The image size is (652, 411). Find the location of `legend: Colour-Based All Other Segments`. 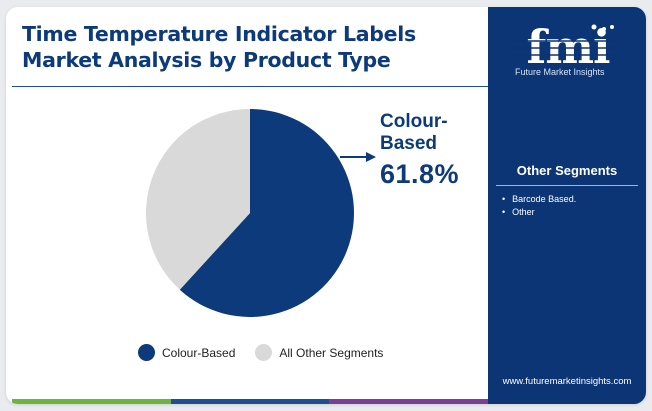

legend: Colour-Based All Other Segments is located at coordinates (270, 352).